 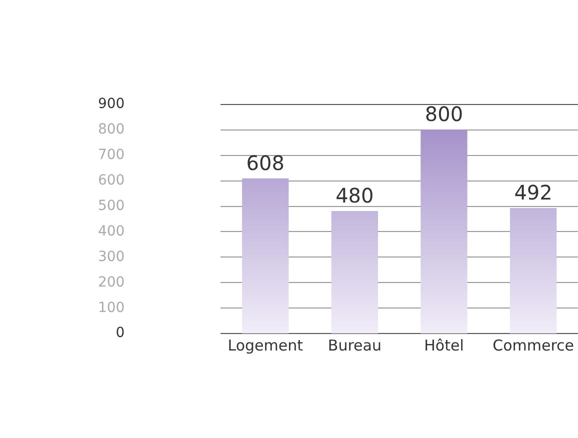 I want to click on data-label: 800, so click(x=444, y=114).